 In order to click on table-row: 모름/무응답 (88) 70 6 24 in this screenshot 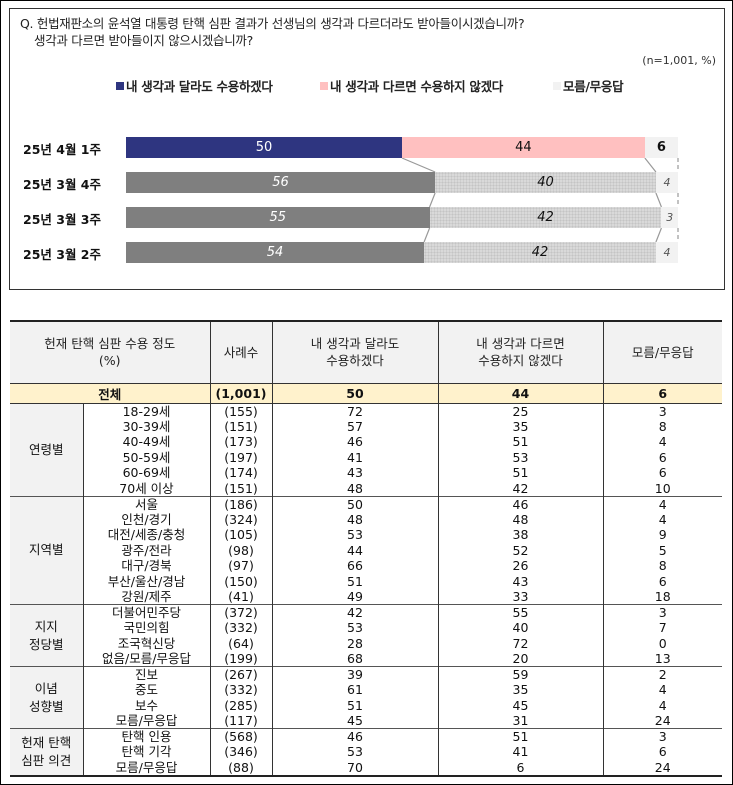, I will do `click(366, 767)`.